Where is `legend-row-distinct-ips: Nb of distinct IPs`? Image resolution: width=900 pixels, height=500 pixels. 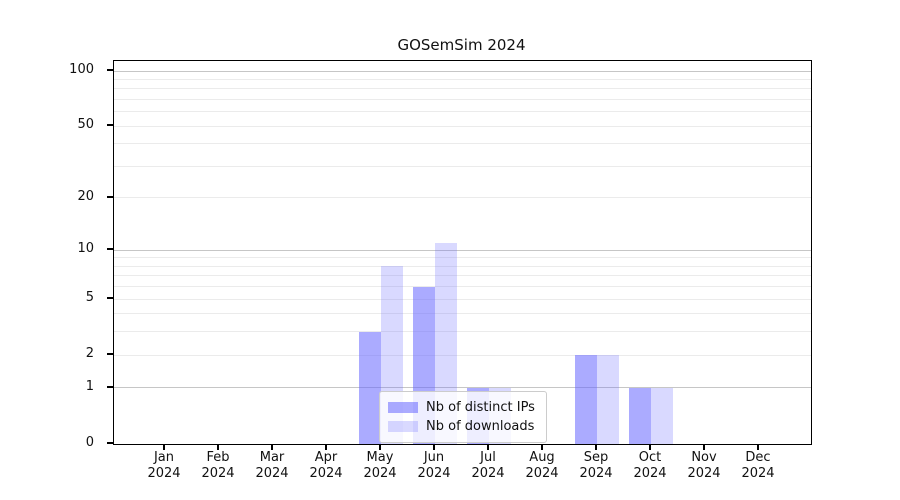
legend-row-distinct-ips: Nb of distinct IPs is located at coordinates (463, 407).